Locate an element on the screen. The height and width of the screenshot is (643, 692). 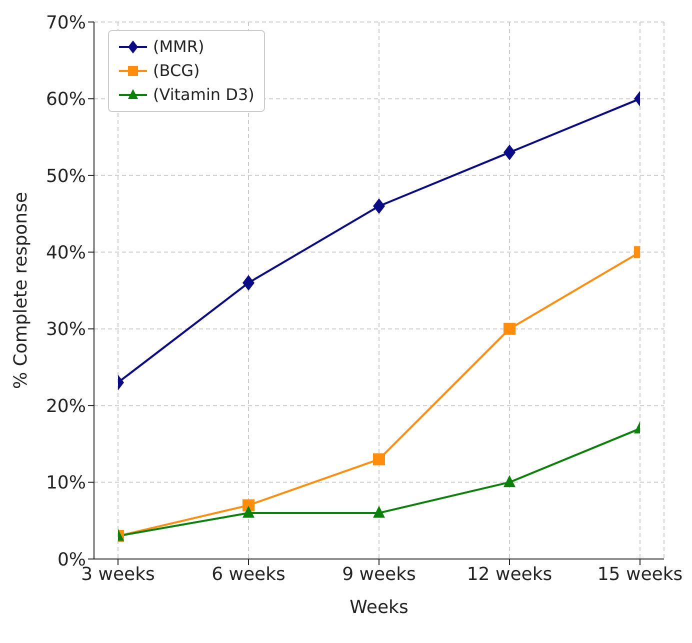
x-tick-label: 12 weeks is located at coordinates (509, 574).